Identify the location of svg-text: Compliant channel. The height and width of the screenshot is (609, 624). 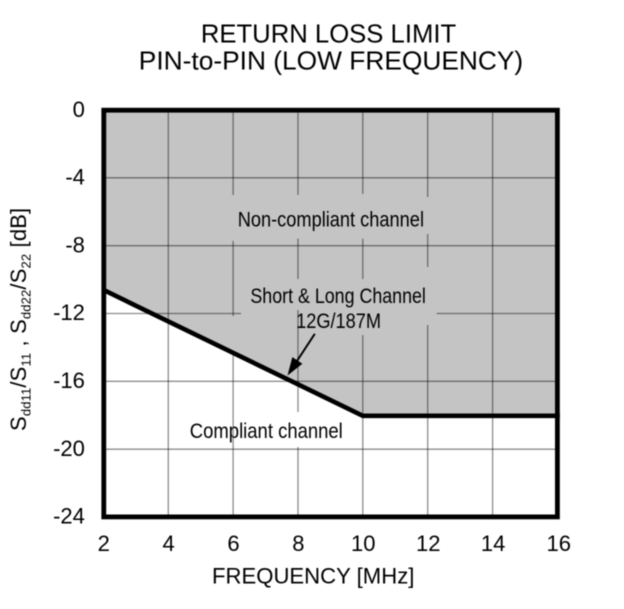
(266, 431).